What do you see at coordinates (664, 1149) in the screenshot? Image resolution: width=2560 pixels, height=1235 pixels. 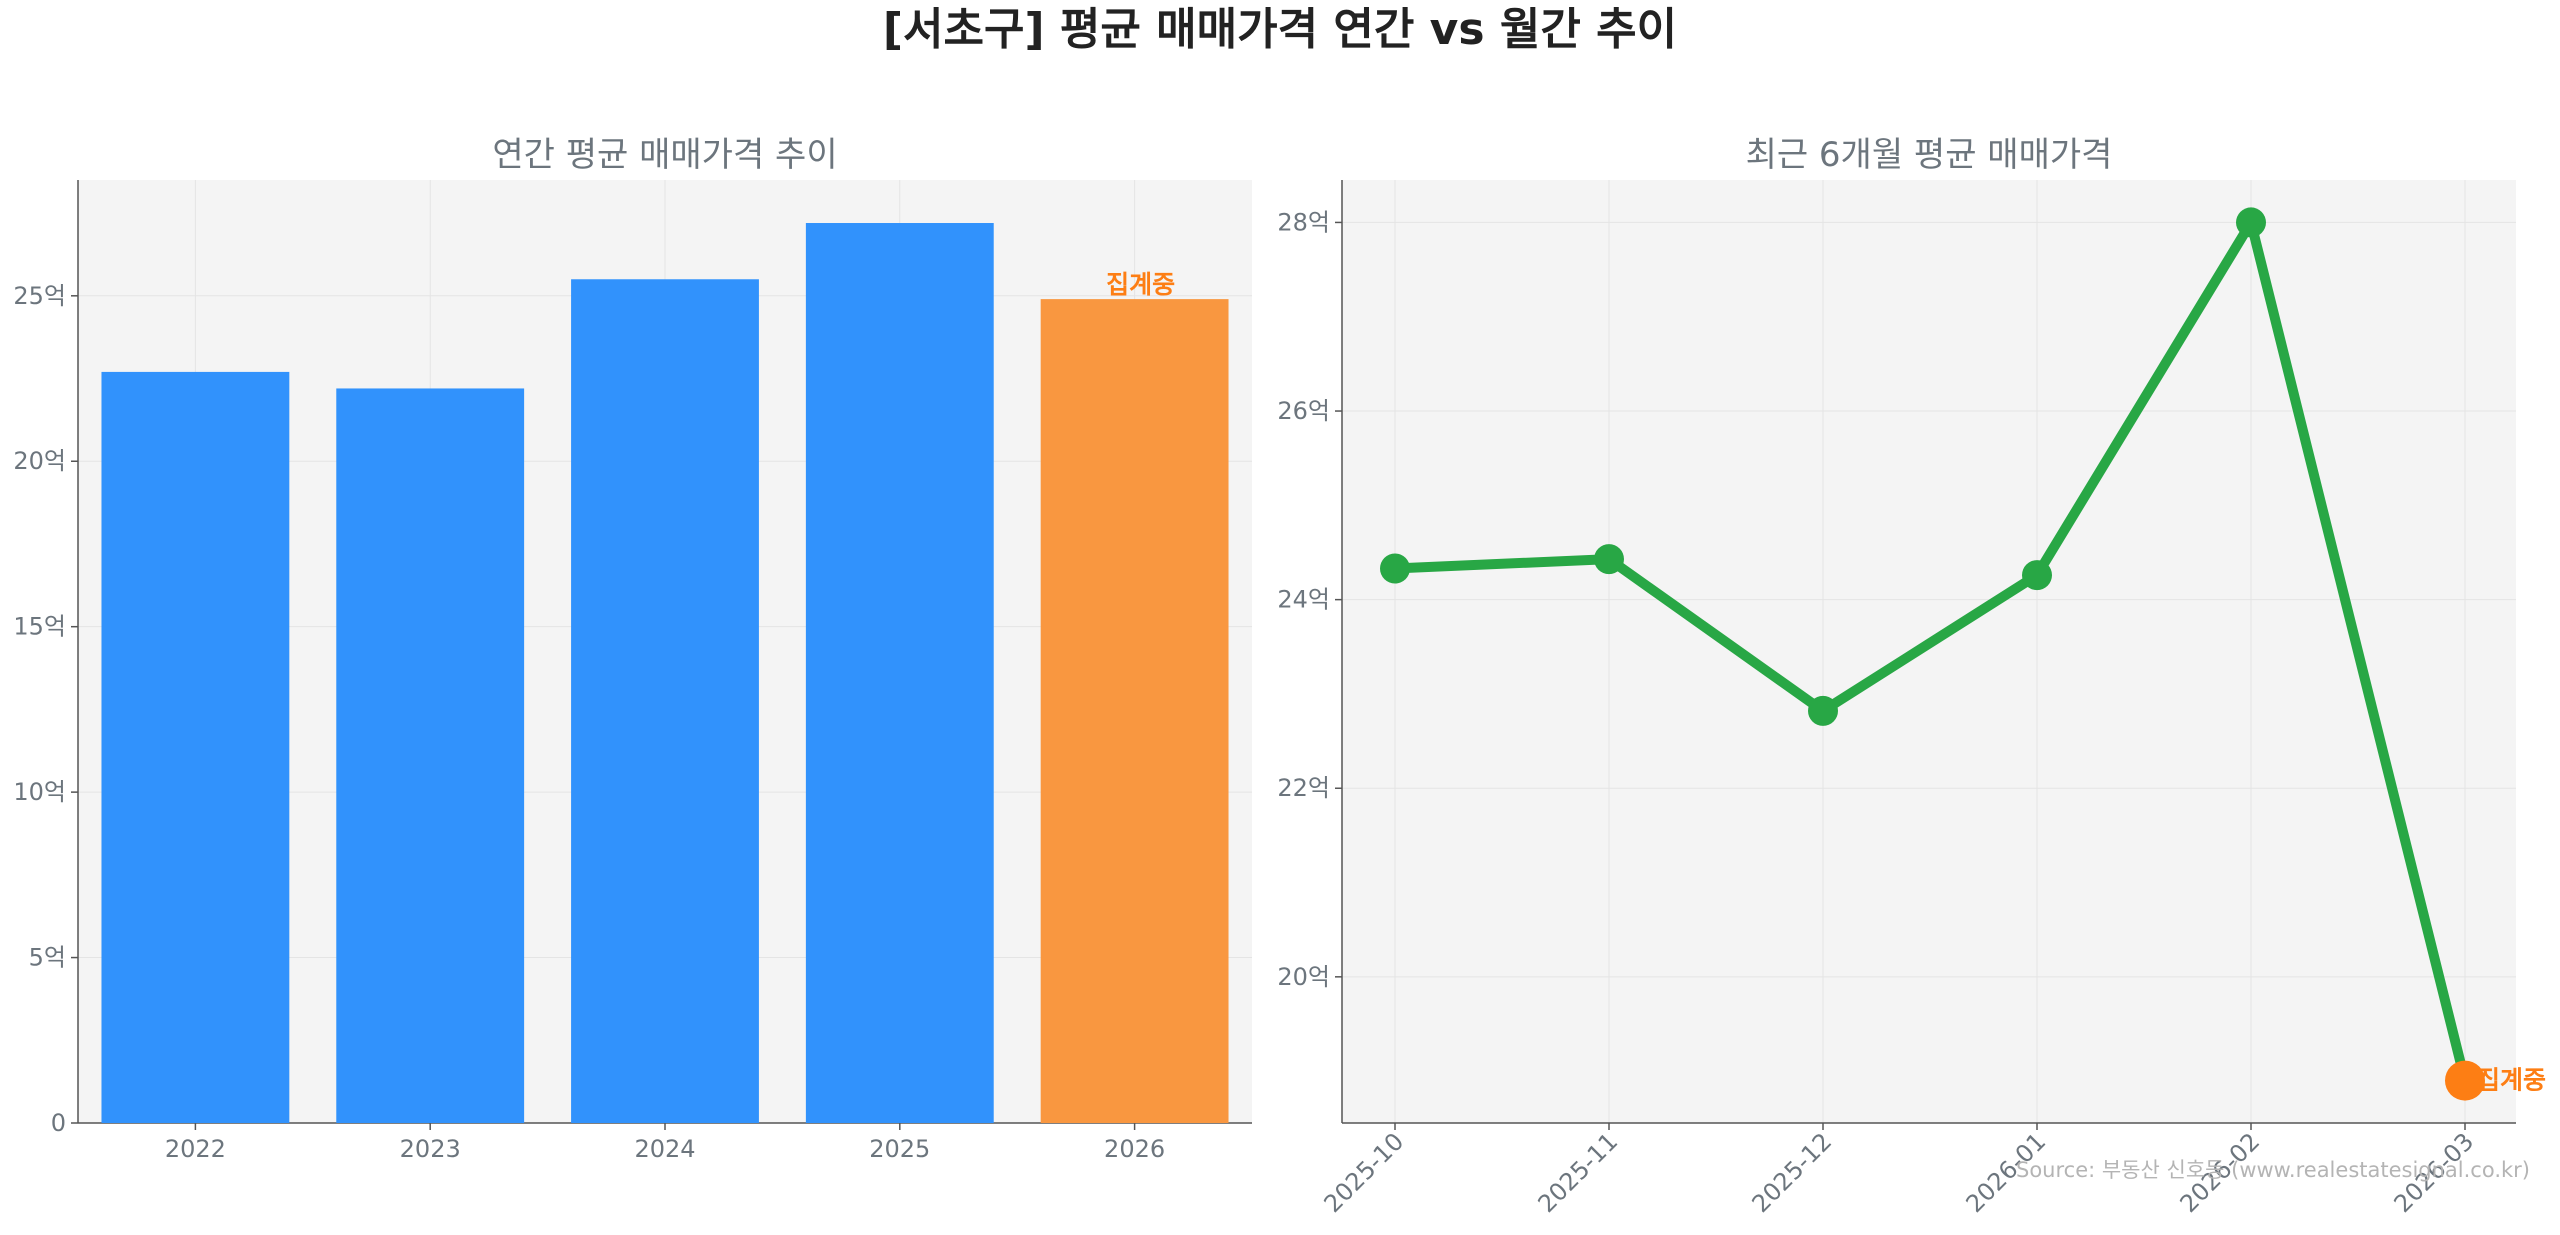 I see `x-tick-label: 2024` at bounding box center [664, 1149].